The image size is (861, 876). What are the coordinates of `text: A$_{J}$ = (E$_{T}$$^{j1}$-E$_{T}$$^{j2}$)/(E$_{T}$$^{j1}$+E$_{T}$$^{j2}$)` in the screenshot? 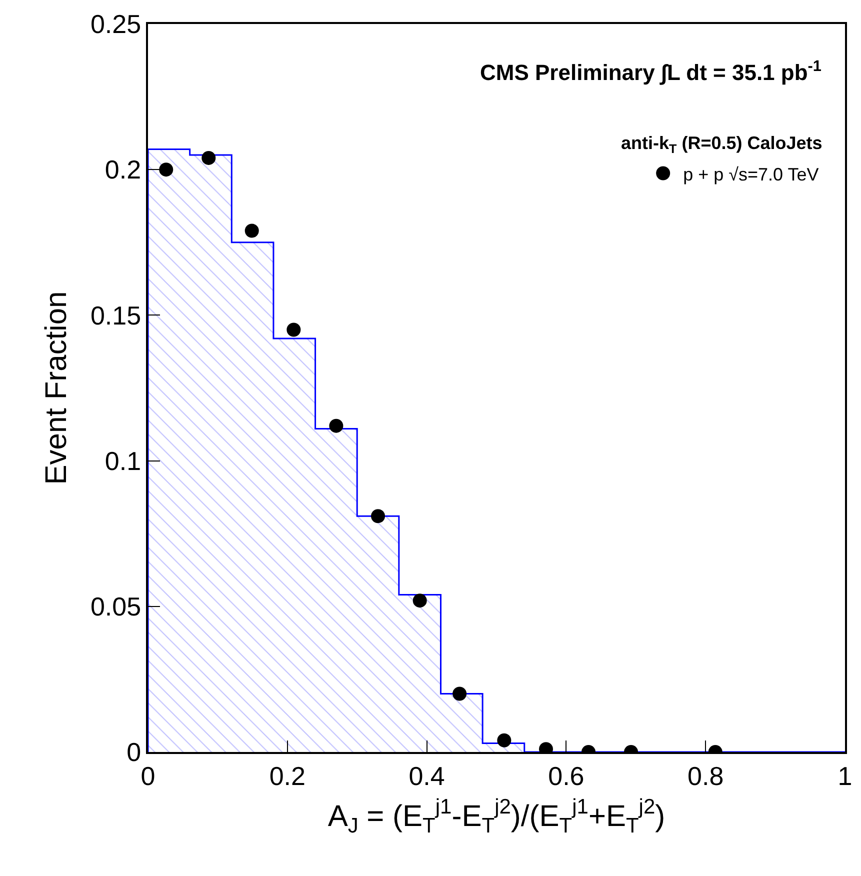 It's located at (497, 816).